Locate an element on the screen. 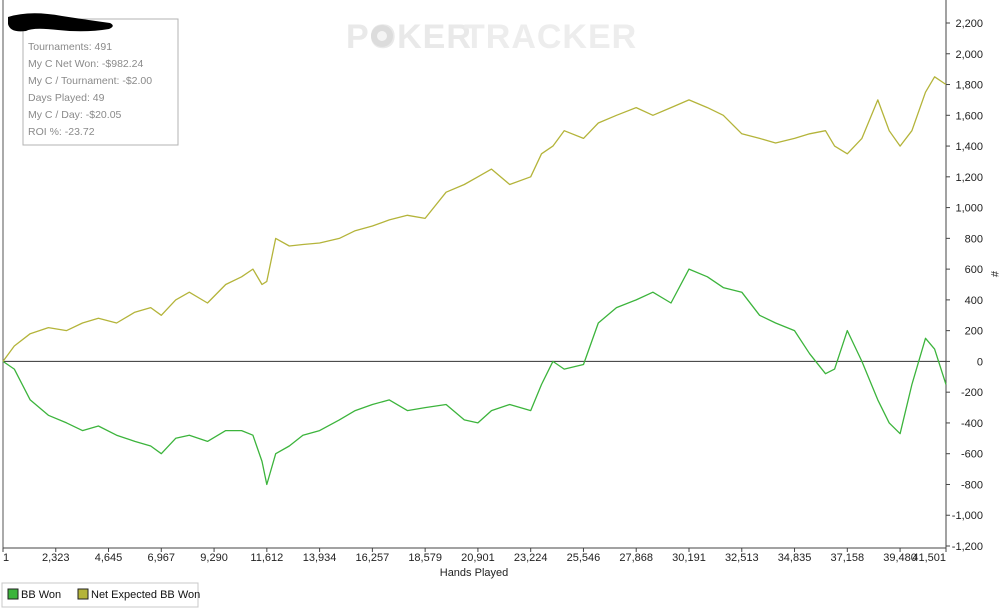 The height and width of the screenshot is (612, 1000). stat-per-tournament: My C / Tournament: -$2.00 is located at coordinates (90, 81).